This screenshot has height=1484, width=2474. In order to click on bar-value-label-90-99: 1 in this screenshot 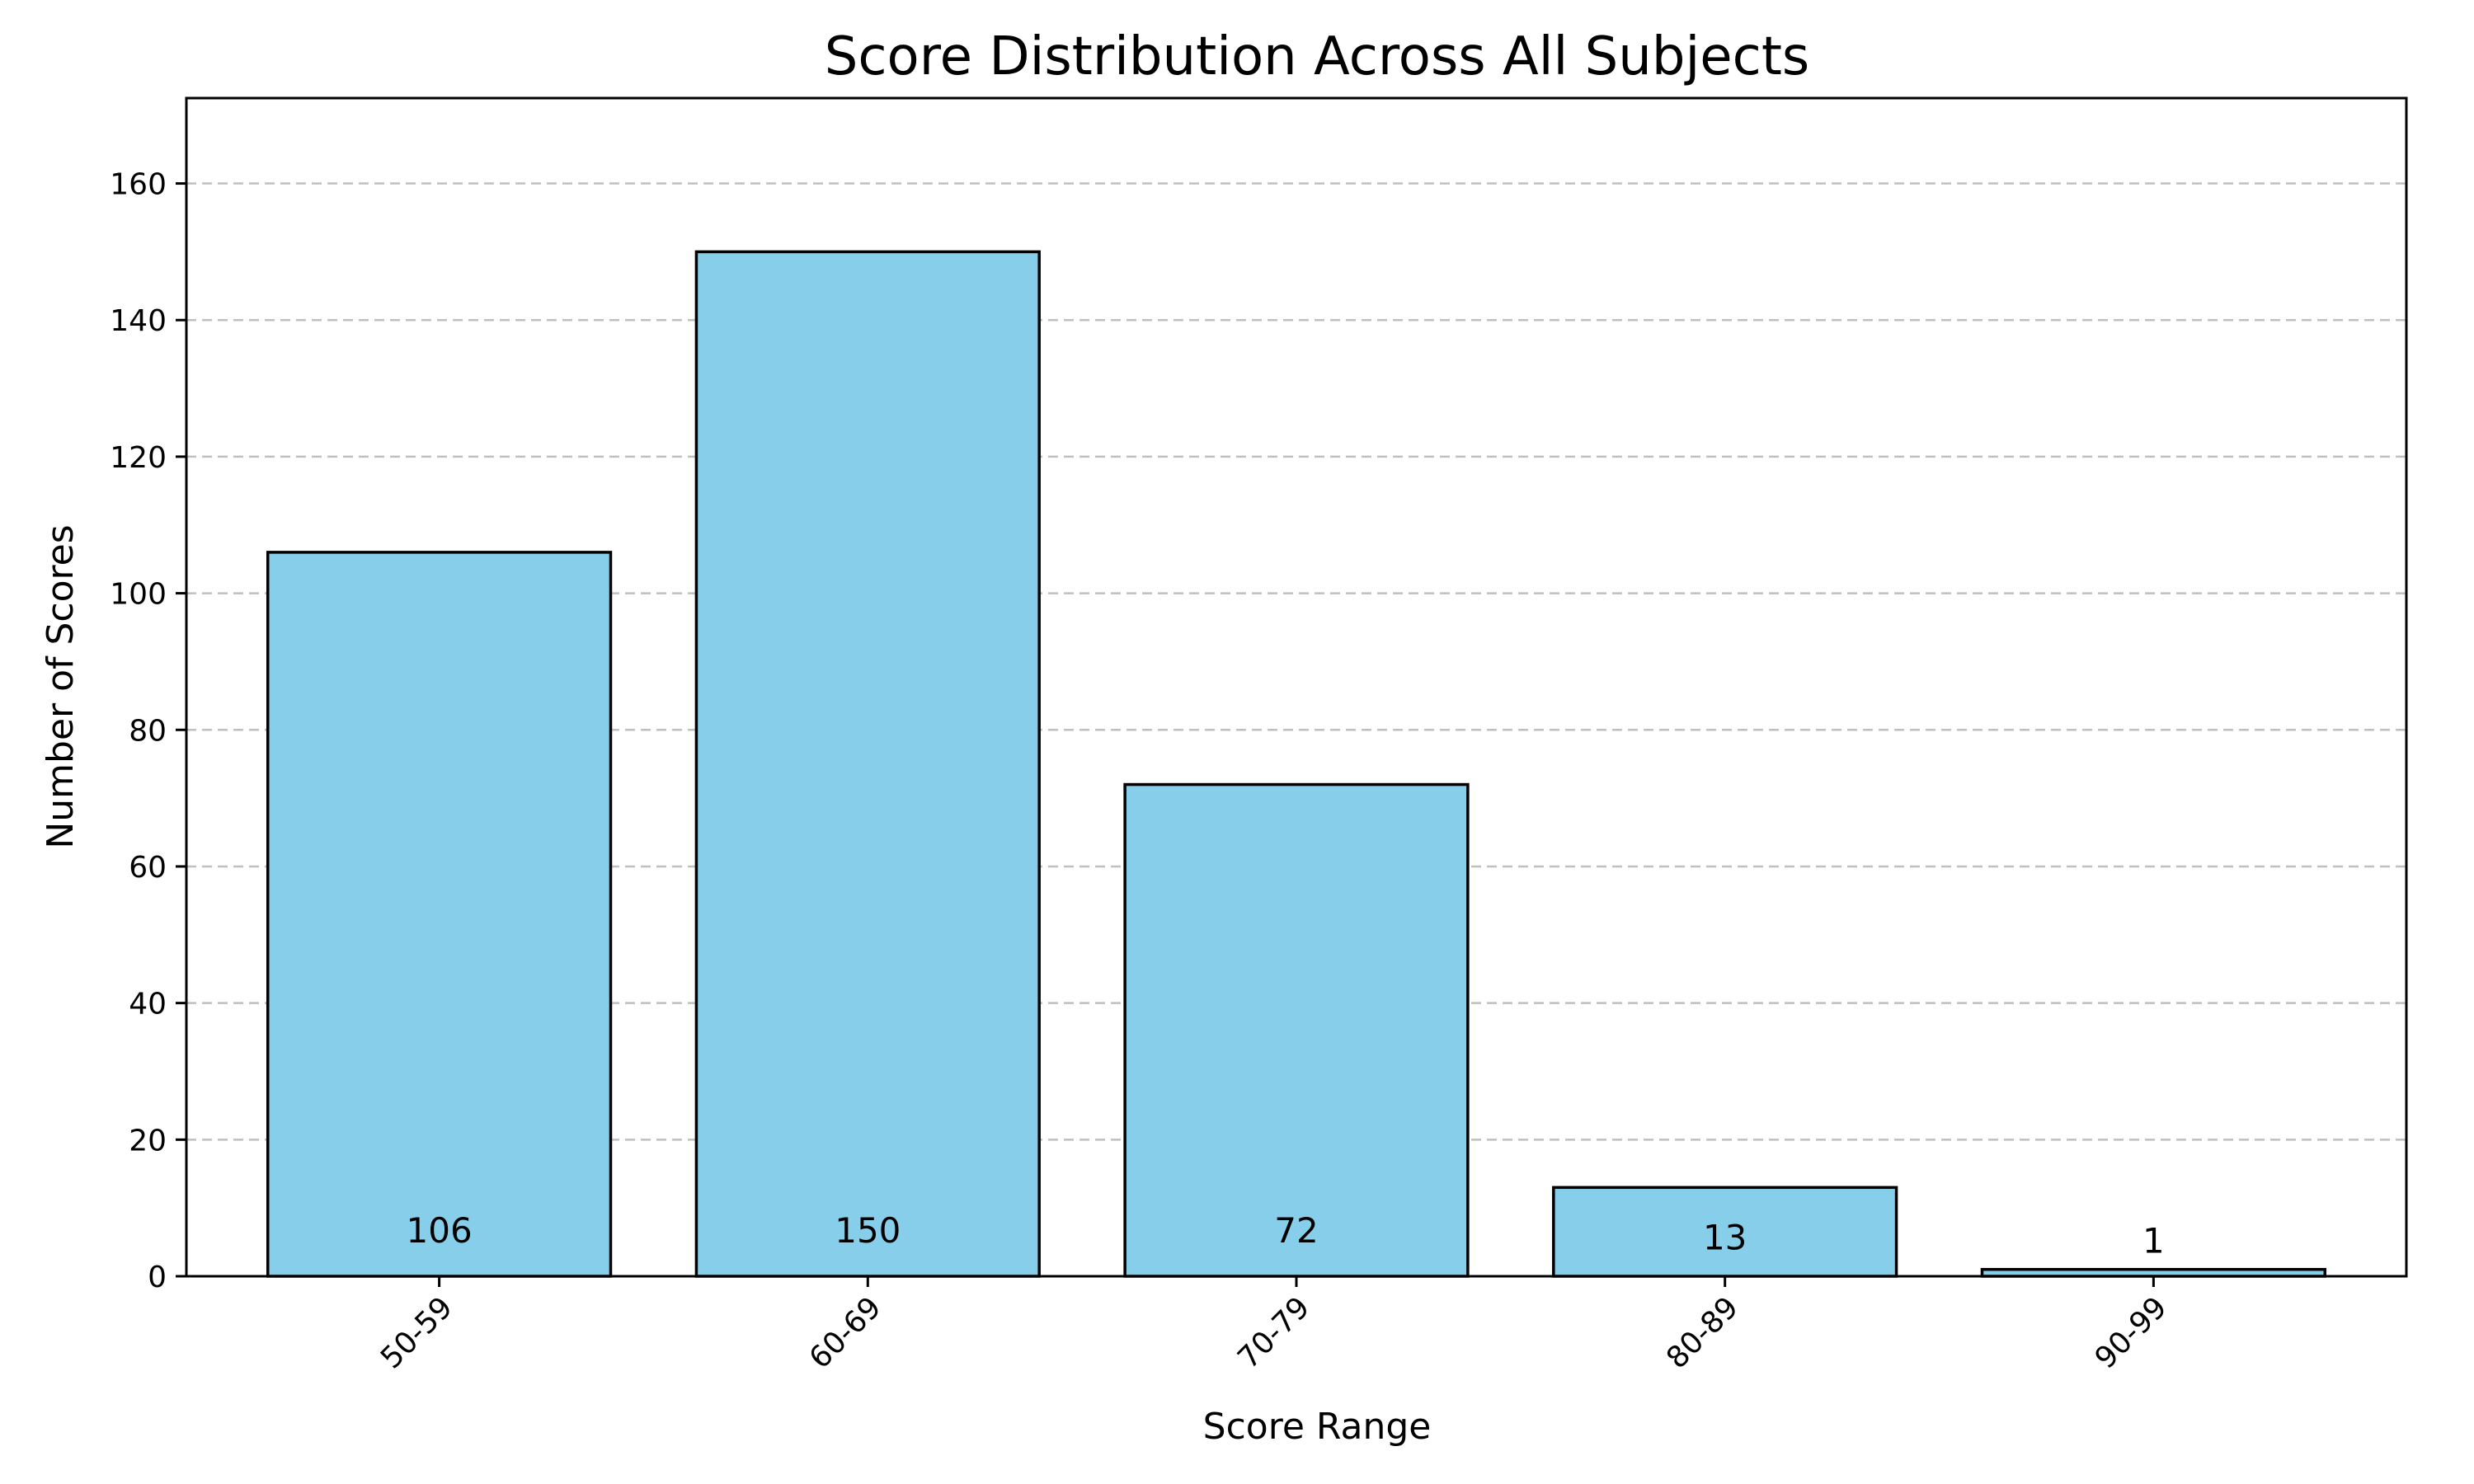, I will do `click(2153, 1241)`.